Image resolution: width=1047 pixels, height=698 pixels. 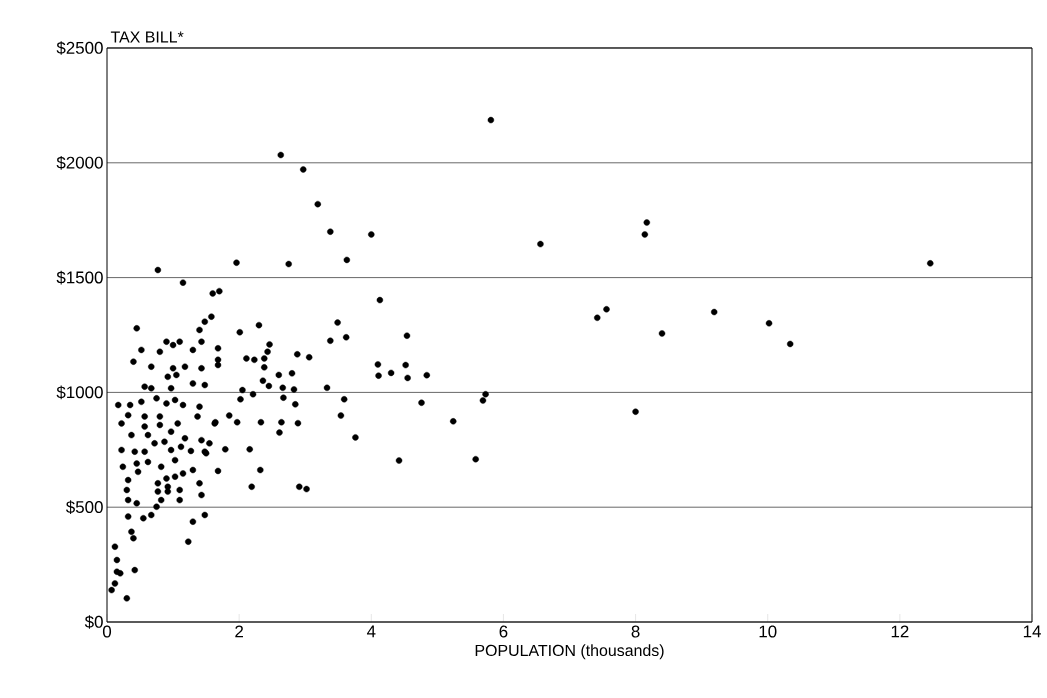 What do you see at coordinates (239, 631) in the screenshot?
I see `x-tick-label: 2` at bounding box center [239, 631].